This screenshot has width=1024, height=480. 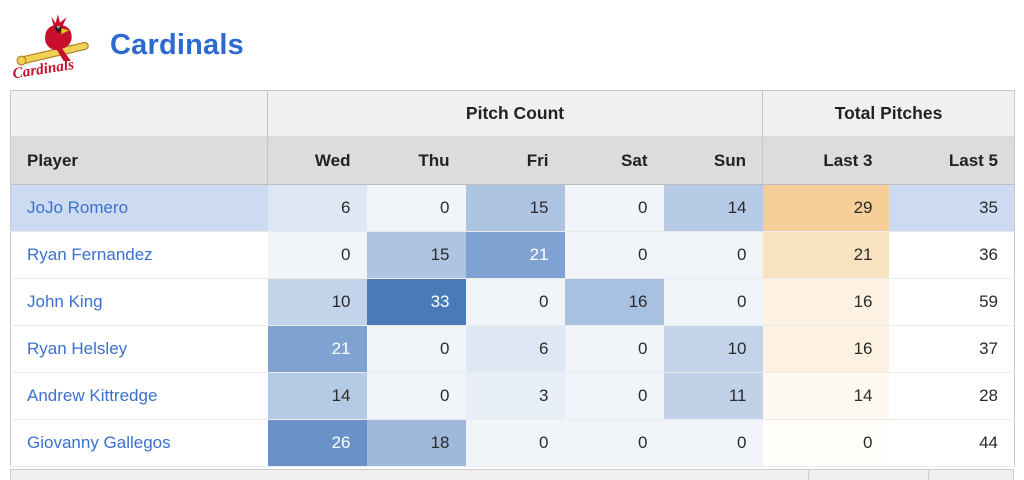 I want to click on column-header-thu: Thu, so click(x=416, y=160).